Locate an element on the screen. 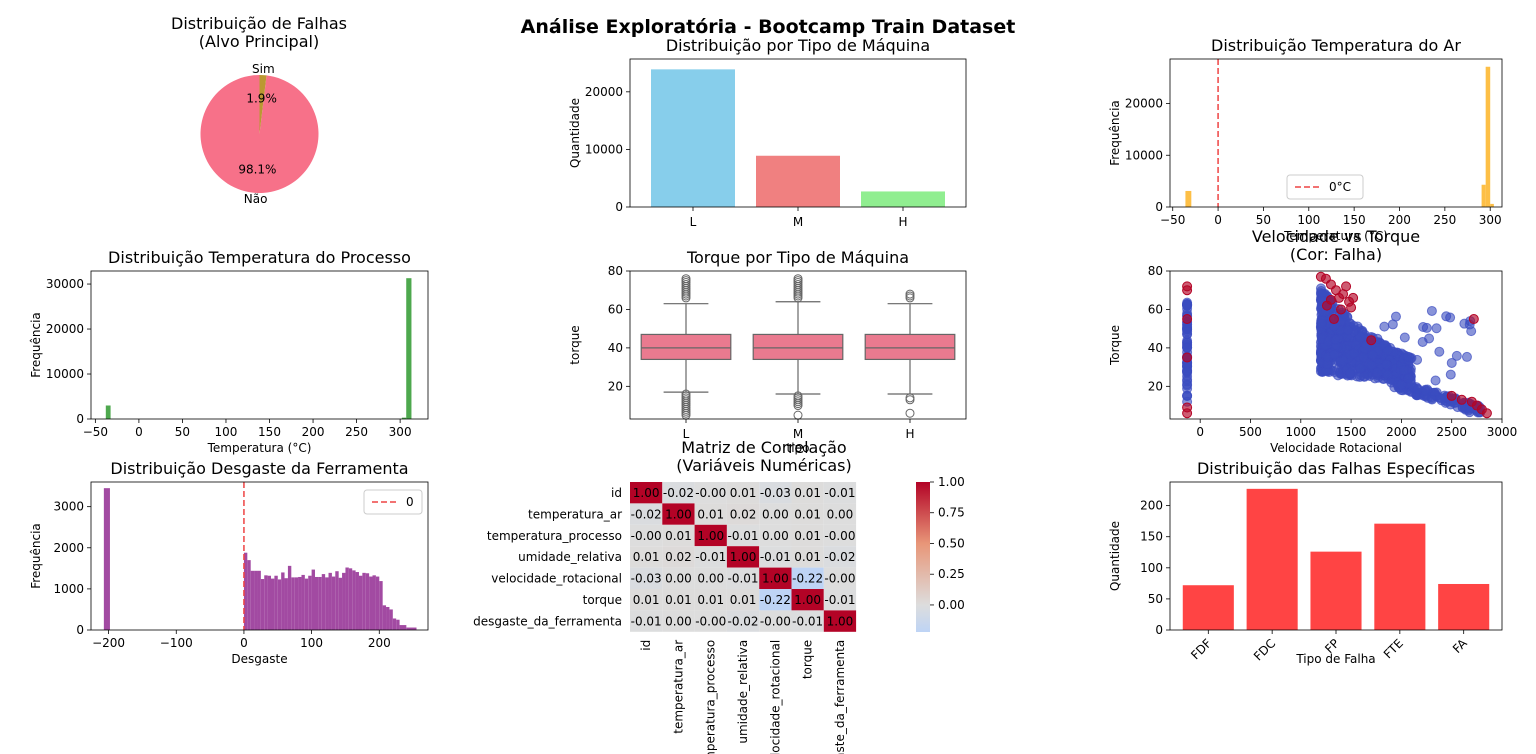 This screenshot has height=754, width=1536. chart-title: Matriz de Correlação is located at coordinates (763, 447).